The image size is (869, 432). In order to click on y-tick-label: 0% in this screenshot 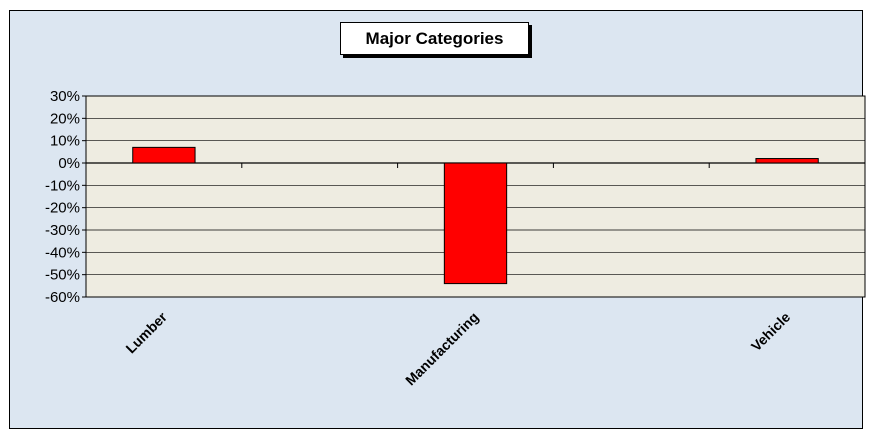, I will do `click(69, 163)`.